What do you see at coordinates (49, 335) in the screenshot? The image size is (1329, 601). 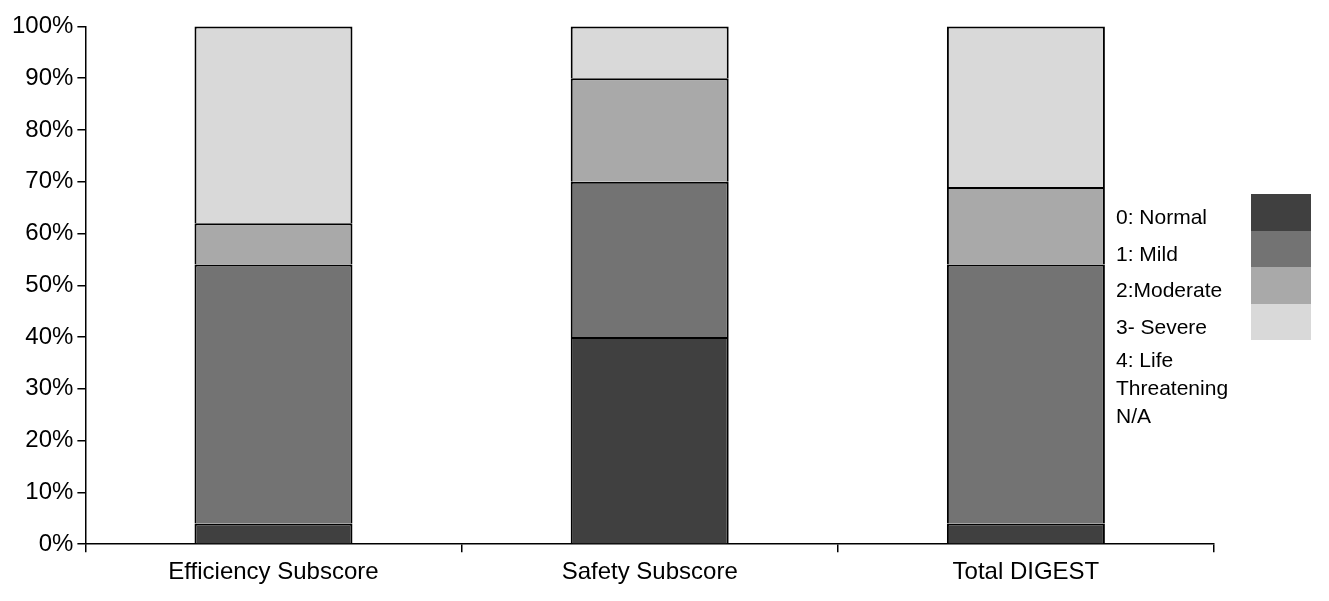 I see `y-tick-label: 40%` at bounding box center [49, 335].